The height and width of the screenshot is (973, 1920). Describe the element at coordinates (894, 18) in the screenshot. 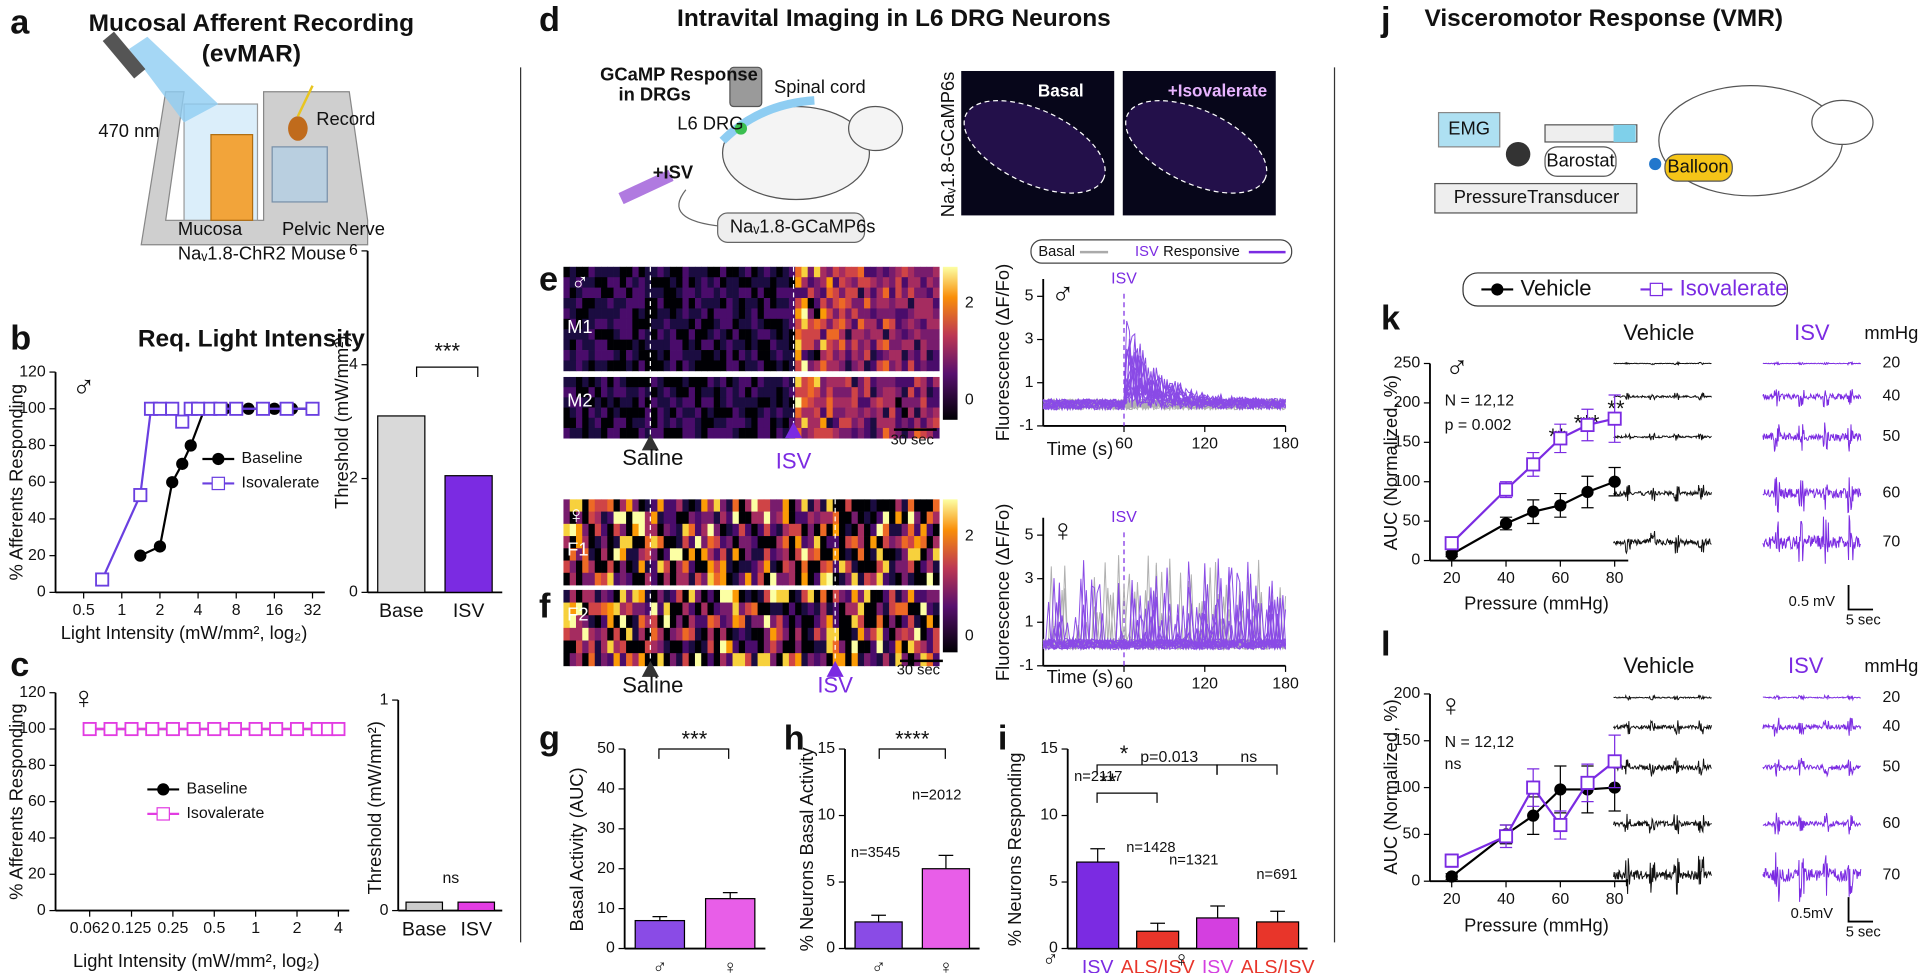

I see `title: Intravital Imaging in L6 DRG Neurons` at that location.